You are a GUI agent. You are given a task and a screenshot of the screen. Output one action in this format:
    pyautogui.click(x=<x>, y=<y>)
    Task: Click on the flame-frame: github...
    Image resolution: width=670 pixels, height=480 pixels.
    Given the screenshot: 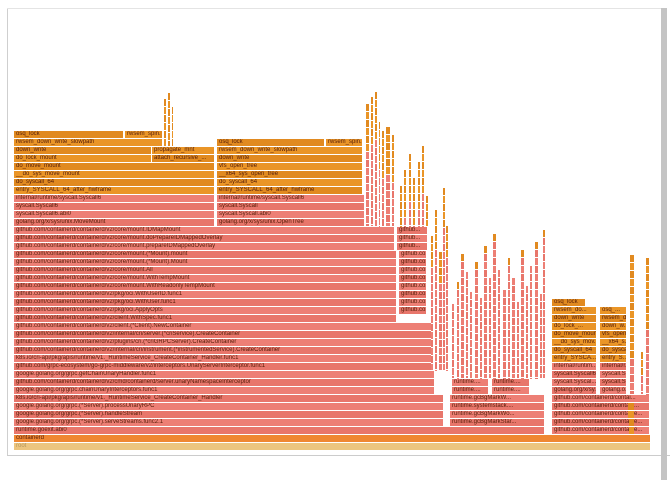 What is the action you would take?
    pyautogui.click(x=412, y=238)
    